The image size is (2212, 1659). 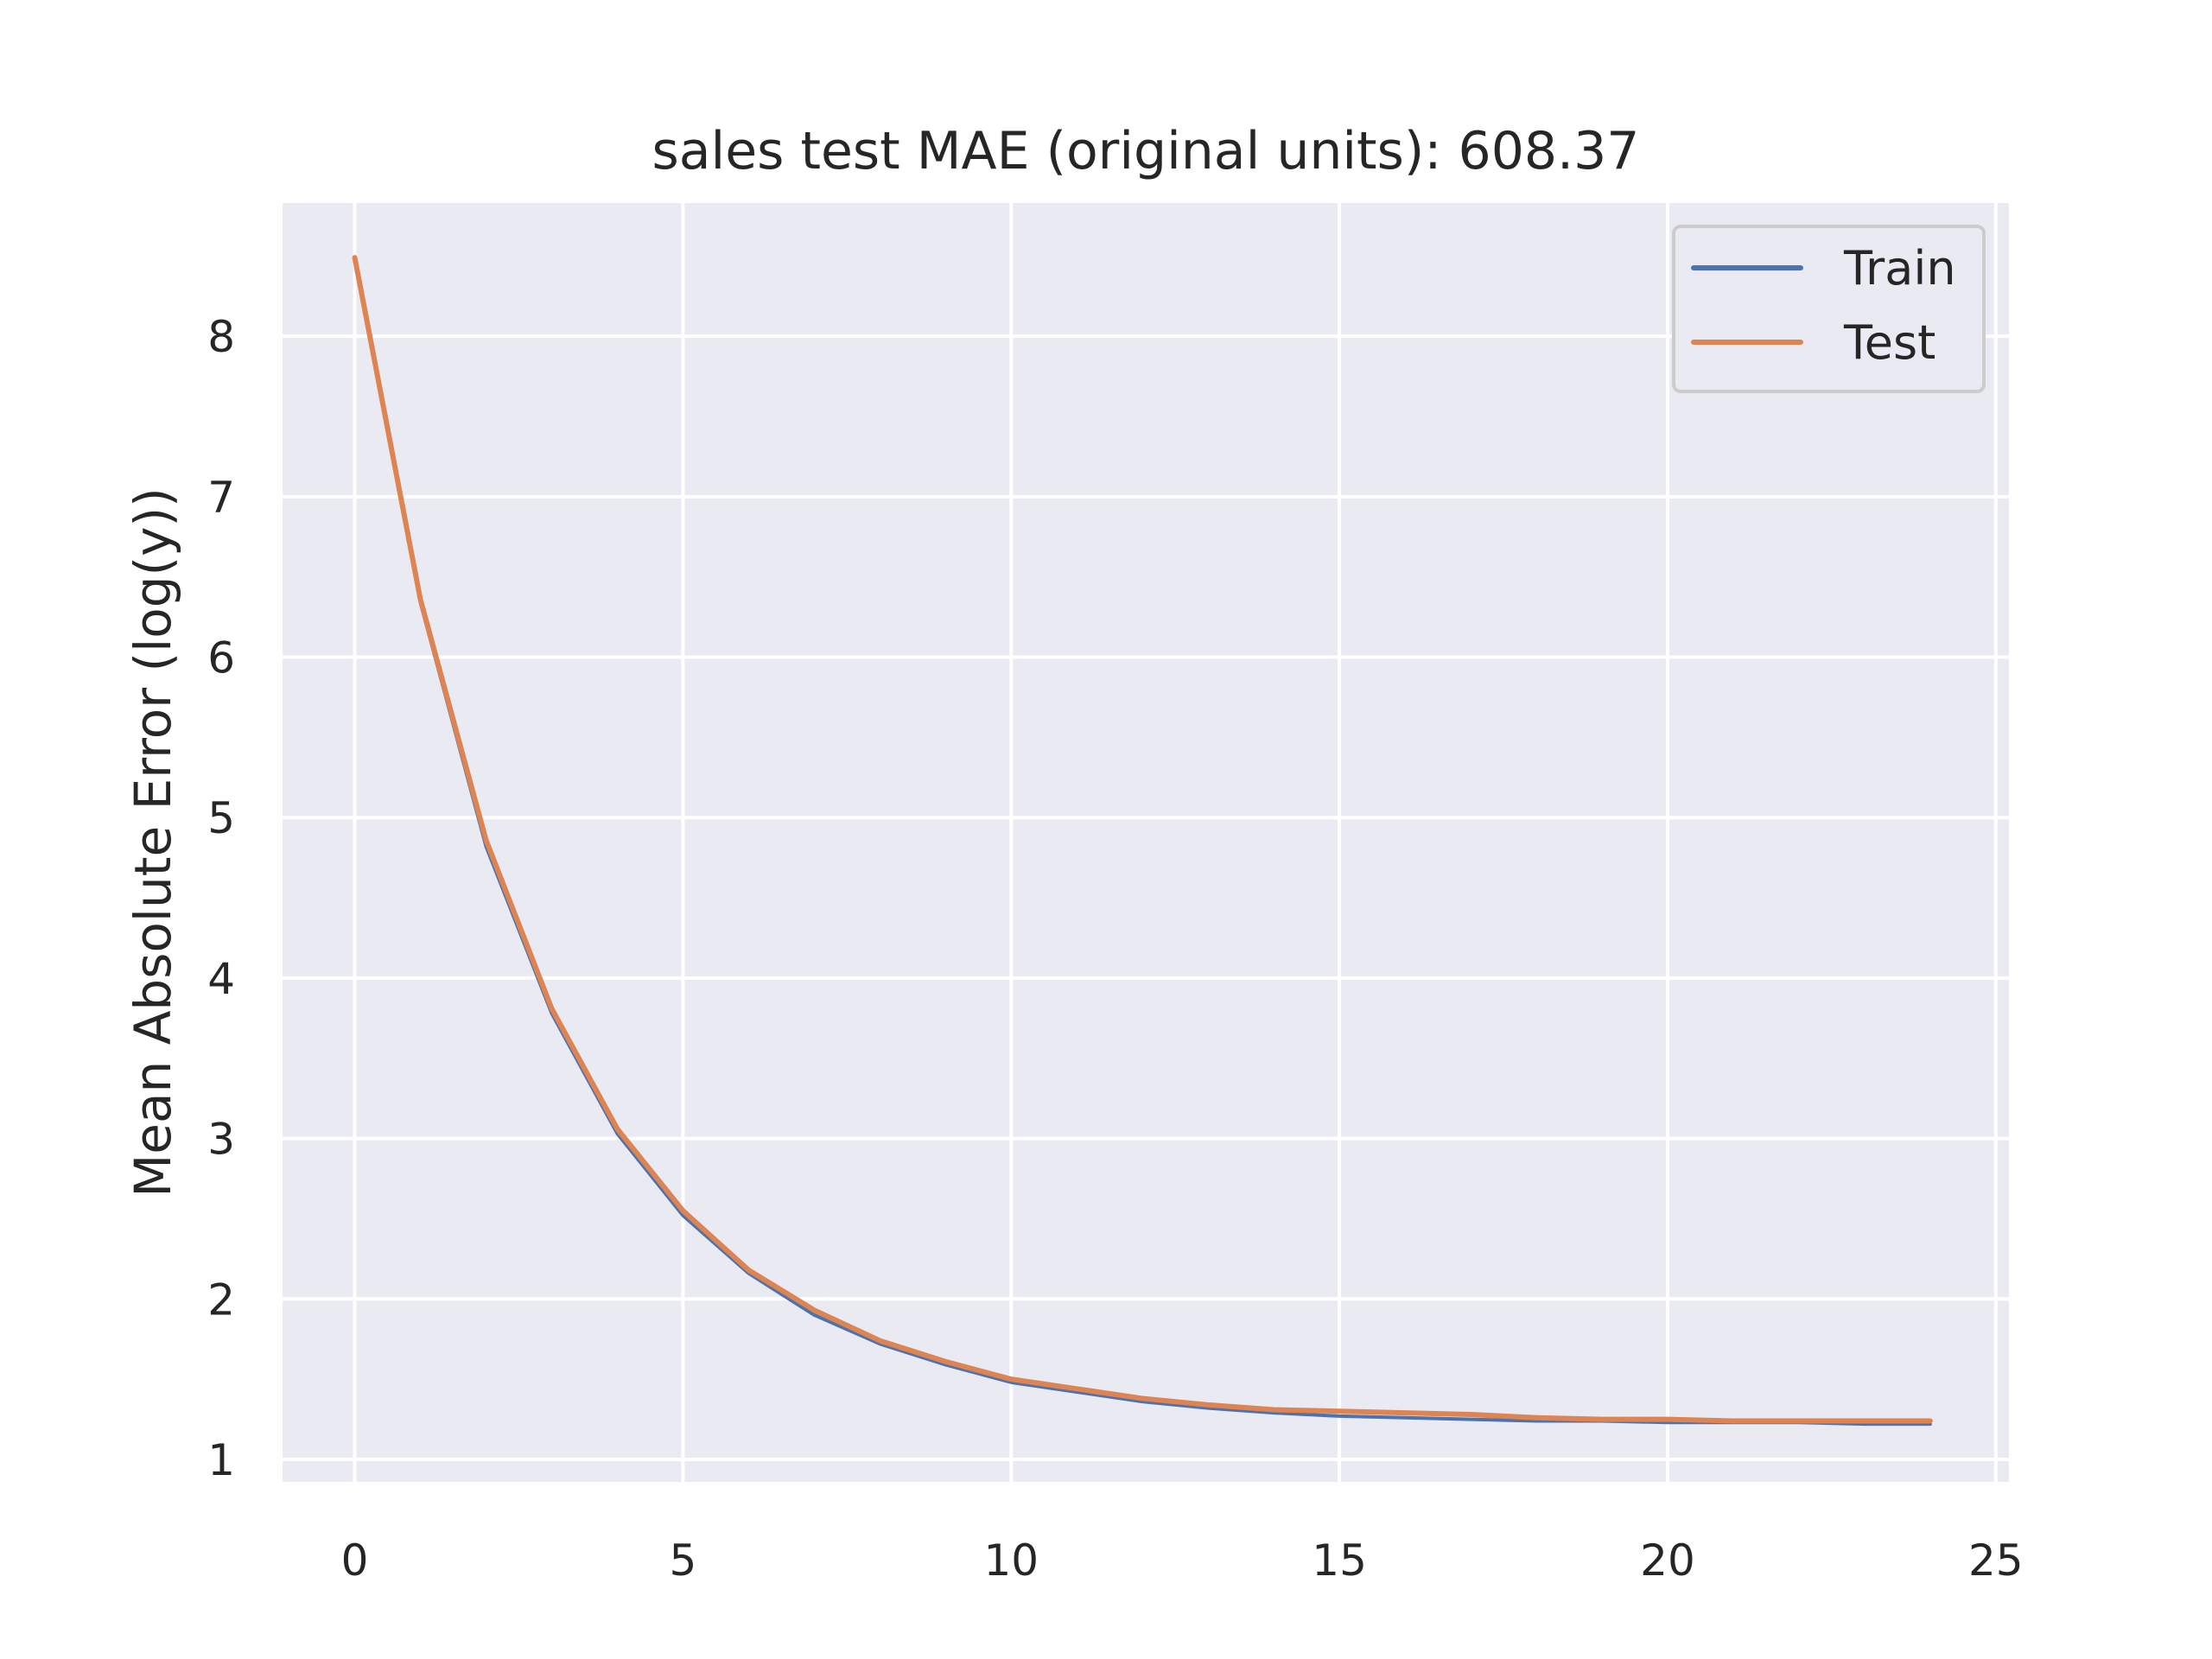 I want to click on x-tick-label: 15, so click(x=1339, y=1560).